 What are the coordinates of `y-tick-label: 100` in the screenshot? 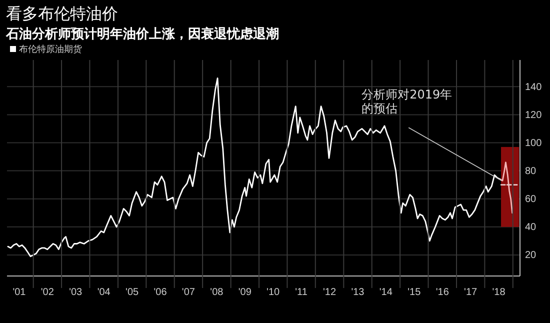 It's located at (533, 143).